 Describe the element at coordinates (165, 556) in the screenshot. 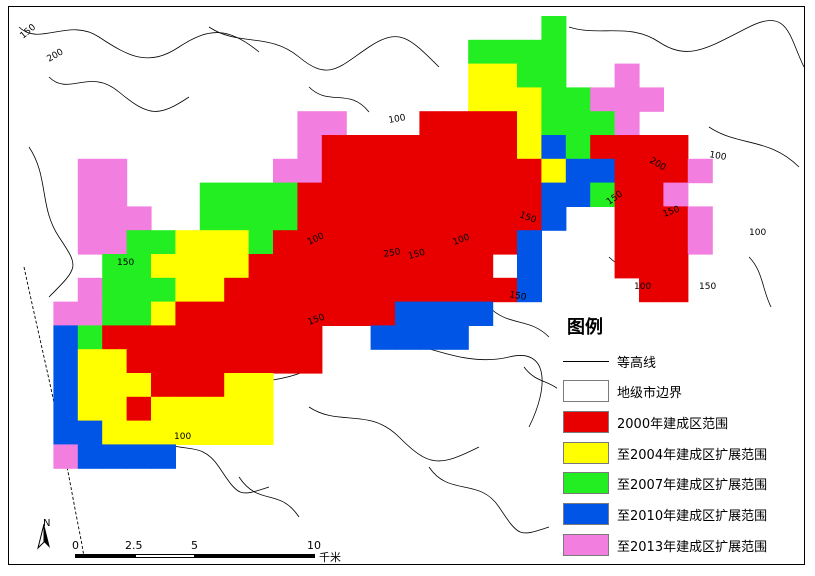

I see `scale-segment` at that location.